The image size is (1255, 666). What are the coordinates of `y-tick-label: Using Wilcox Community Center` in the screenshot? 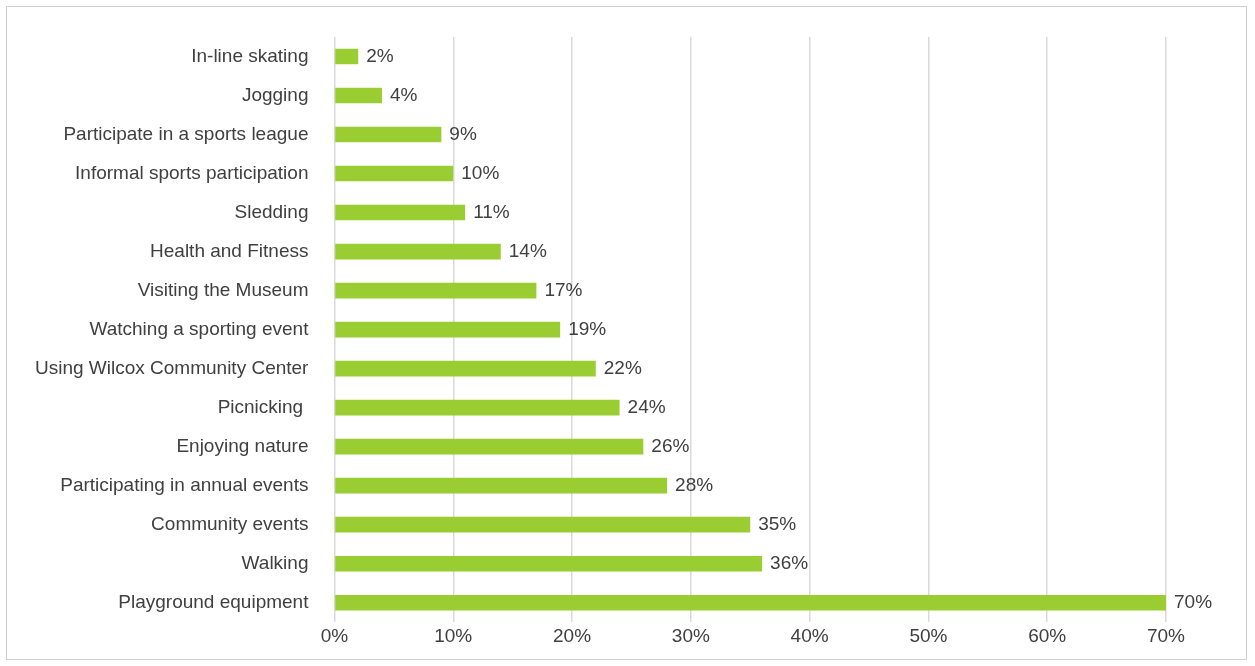 It's located at (172, 367).